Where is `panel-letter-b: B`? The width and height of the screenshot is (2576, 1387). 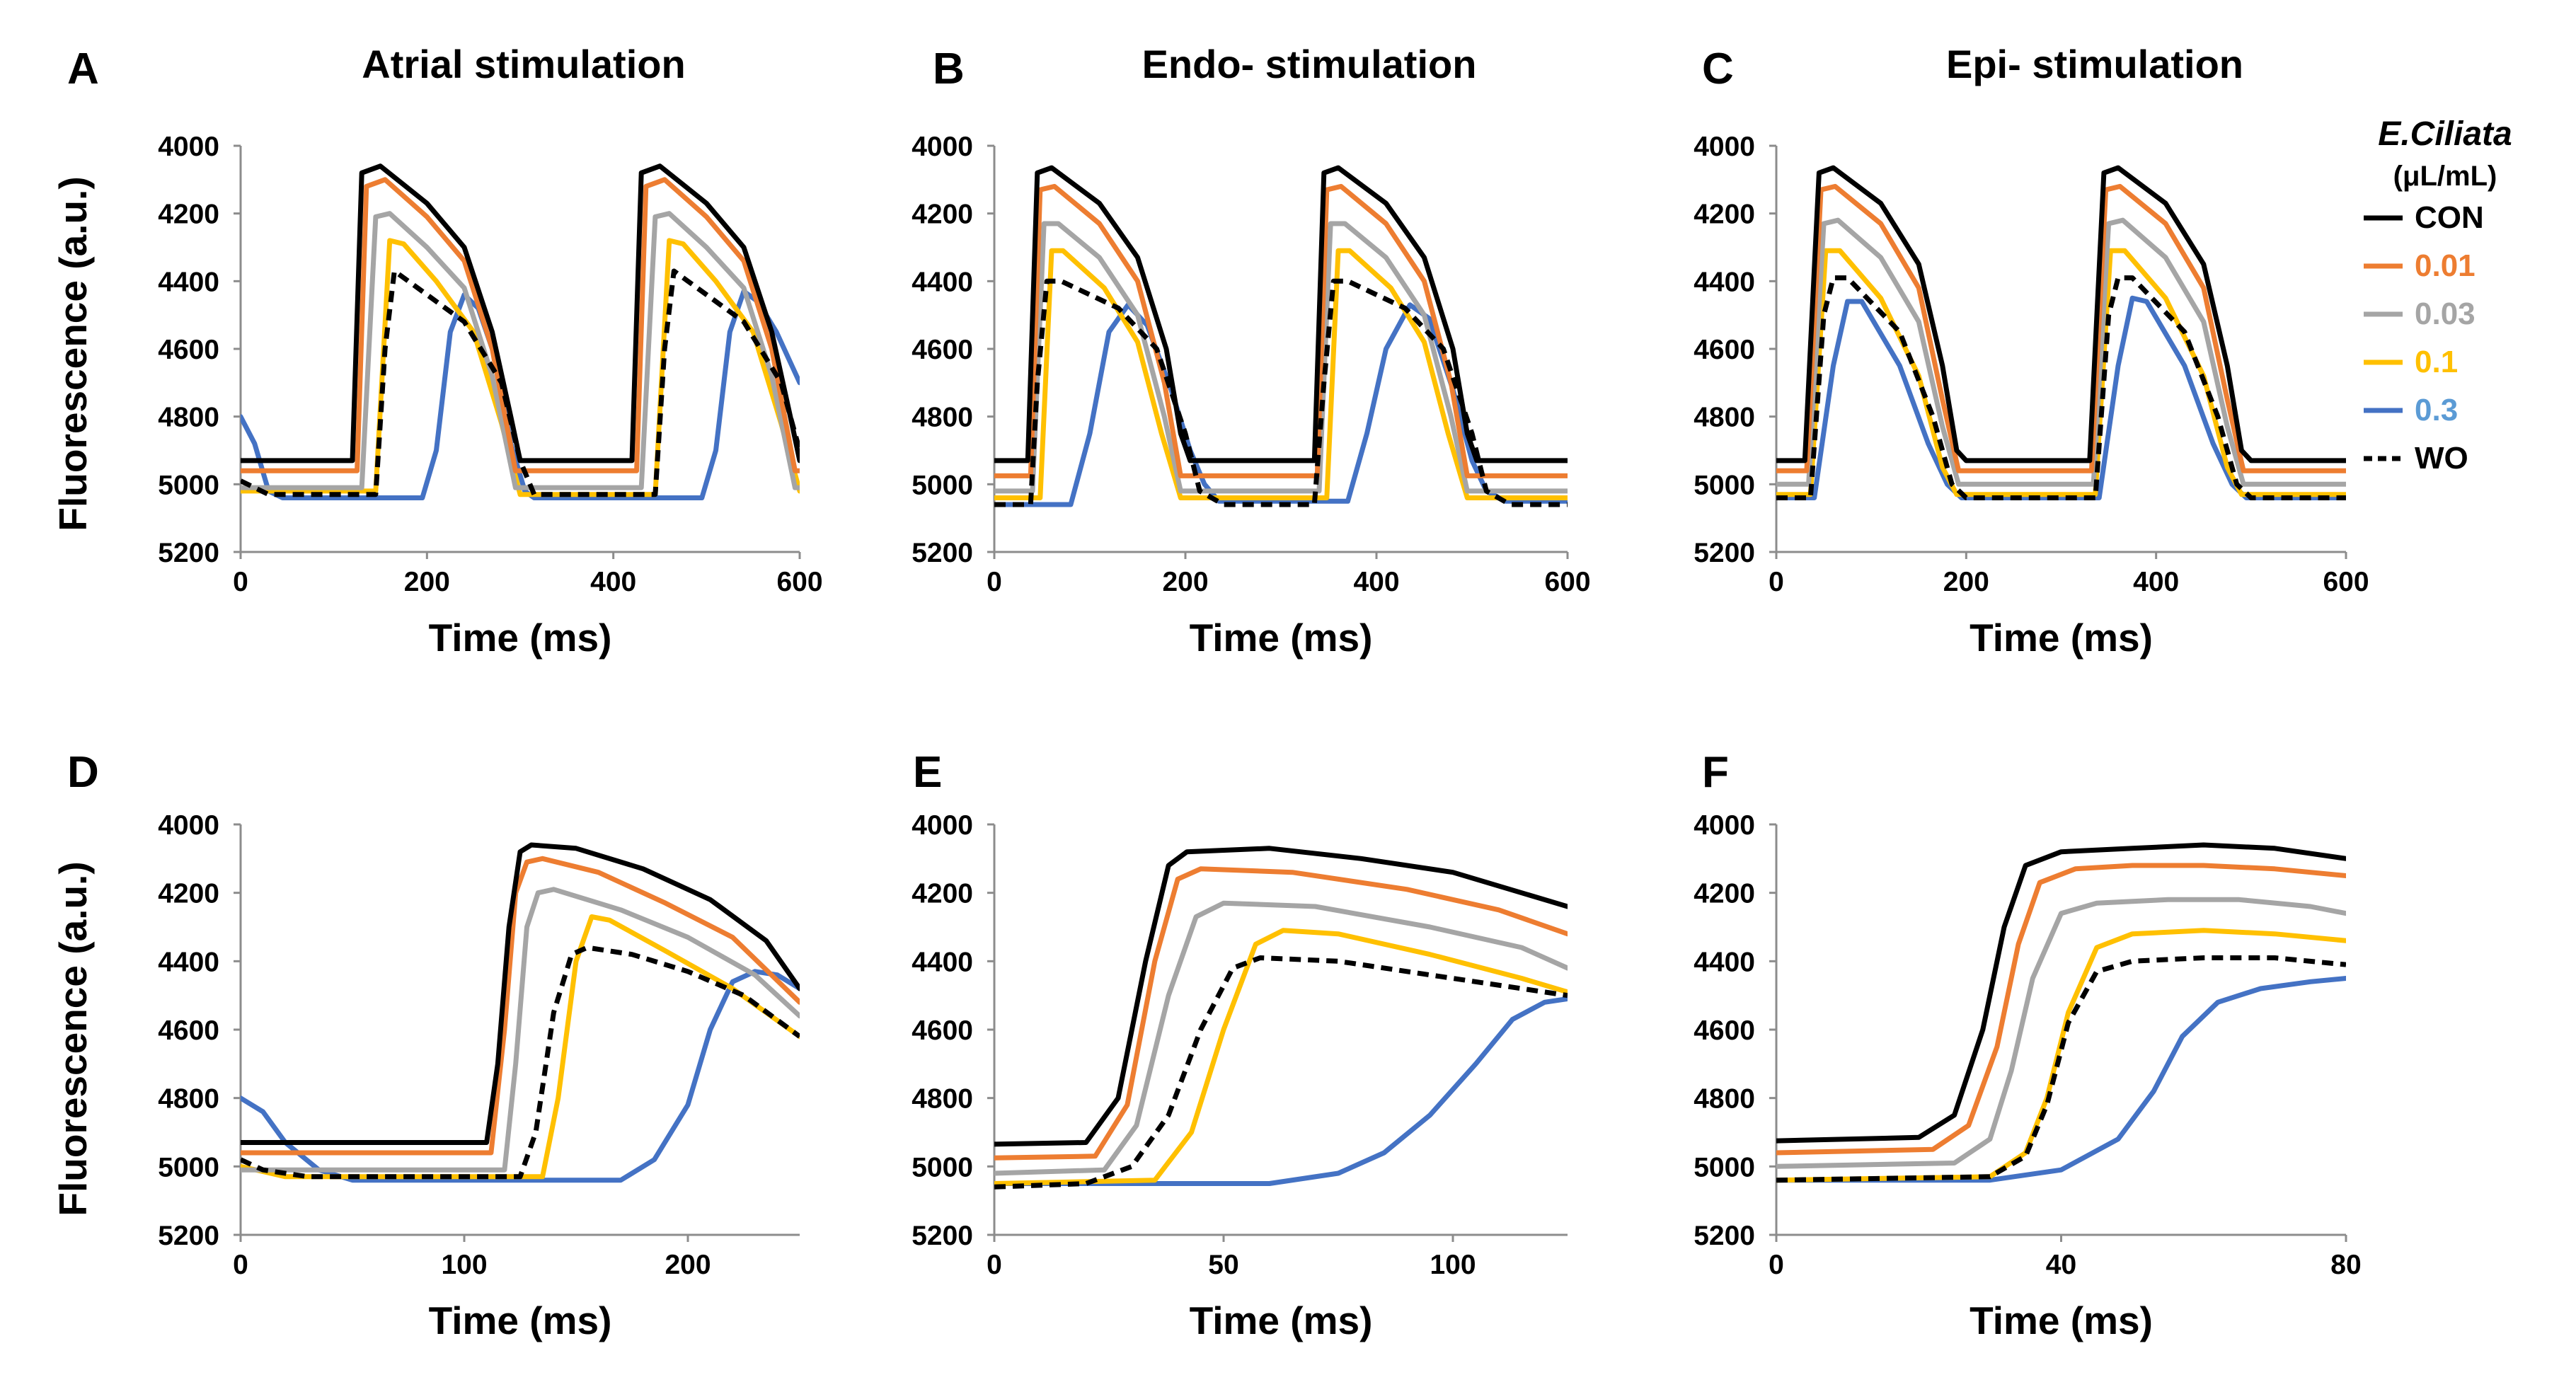
panel-letter-b: B is located at coordinates (949, 69).